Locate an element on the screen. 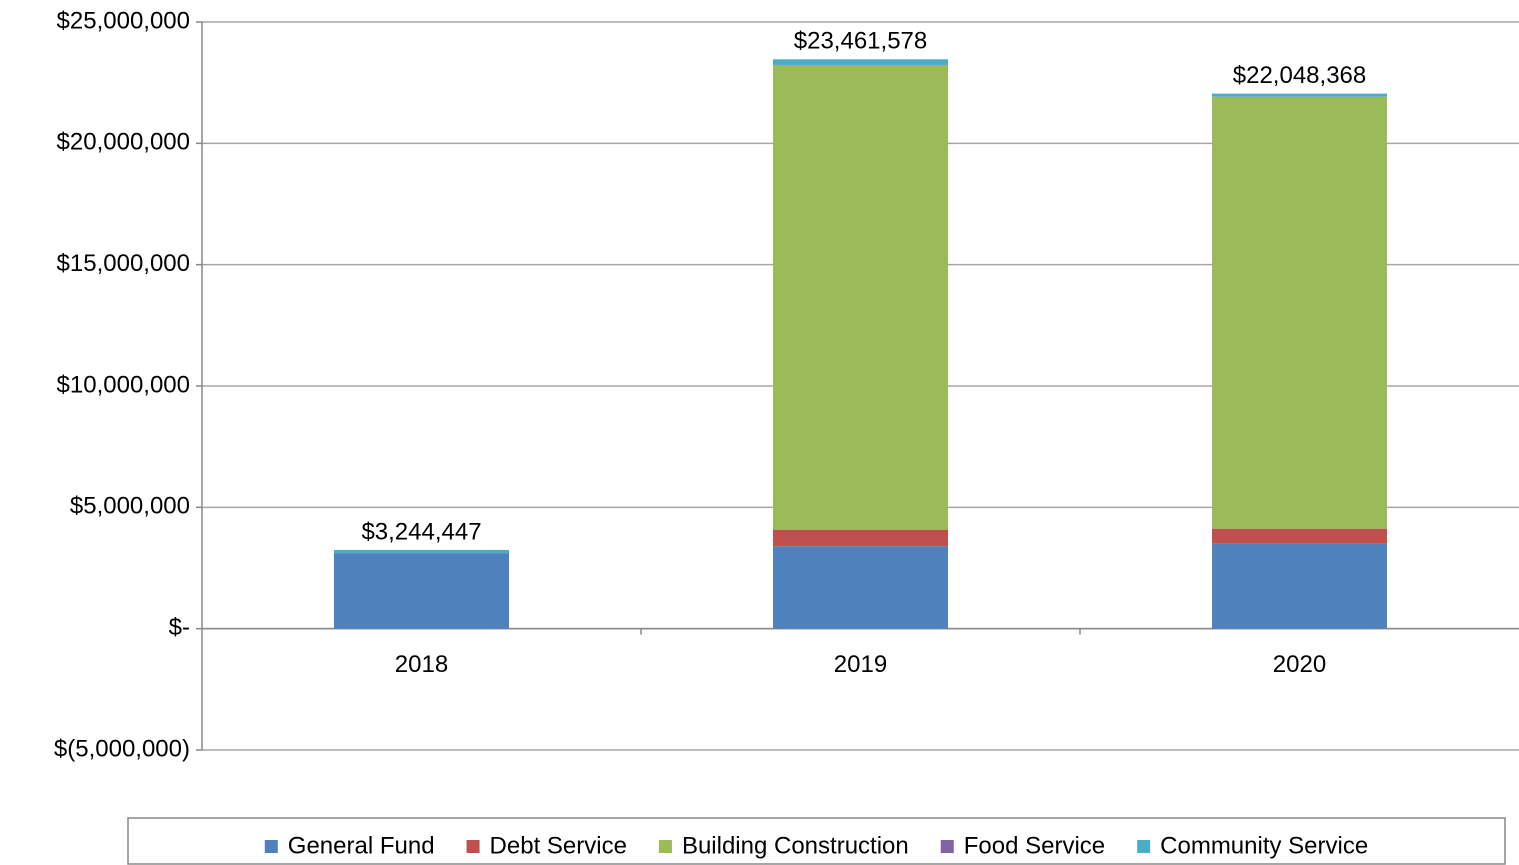  legend-item: General Fund is located at coordinates (349, 845).